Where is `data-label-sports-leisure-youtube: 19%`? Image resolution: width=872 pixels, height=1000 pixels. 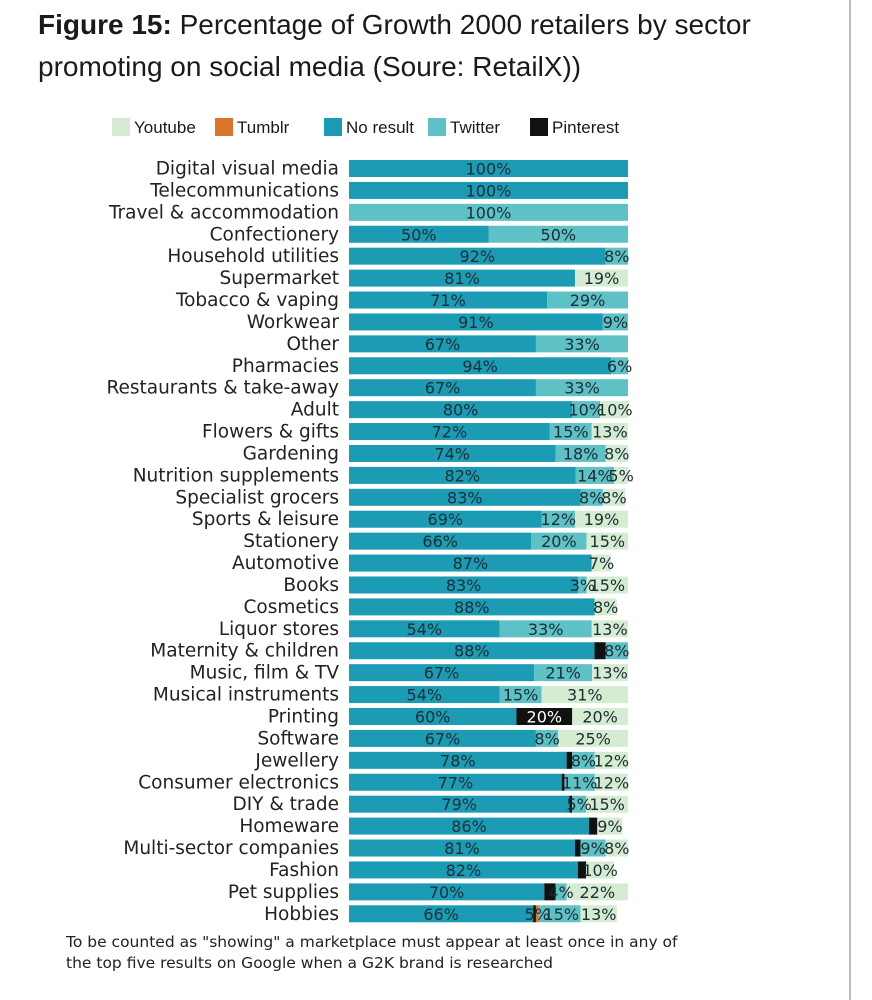
data-label-sports-leisure-youtube: 19% is located at coordinates (602, 519).